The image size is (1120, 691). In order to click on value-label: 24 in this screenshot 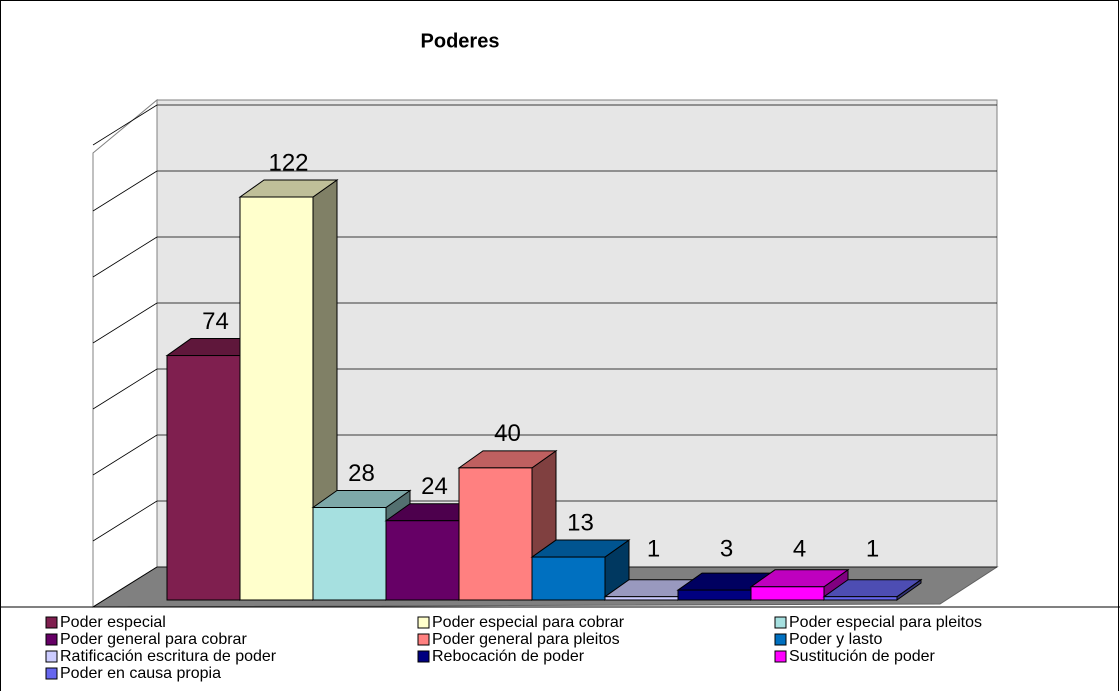, I will do `click(434, 486)`.